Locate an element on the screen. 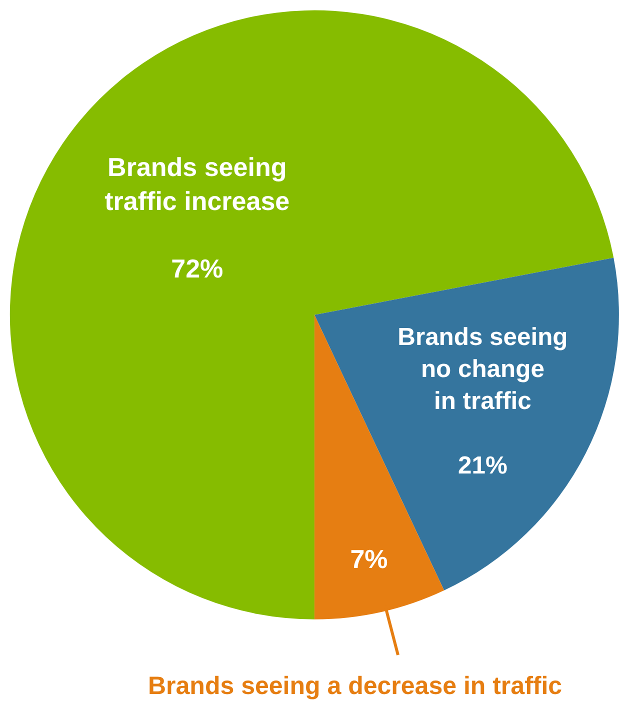  slice-label: Brands seeing a decrease in traffic is located at coordinates (355, 686).